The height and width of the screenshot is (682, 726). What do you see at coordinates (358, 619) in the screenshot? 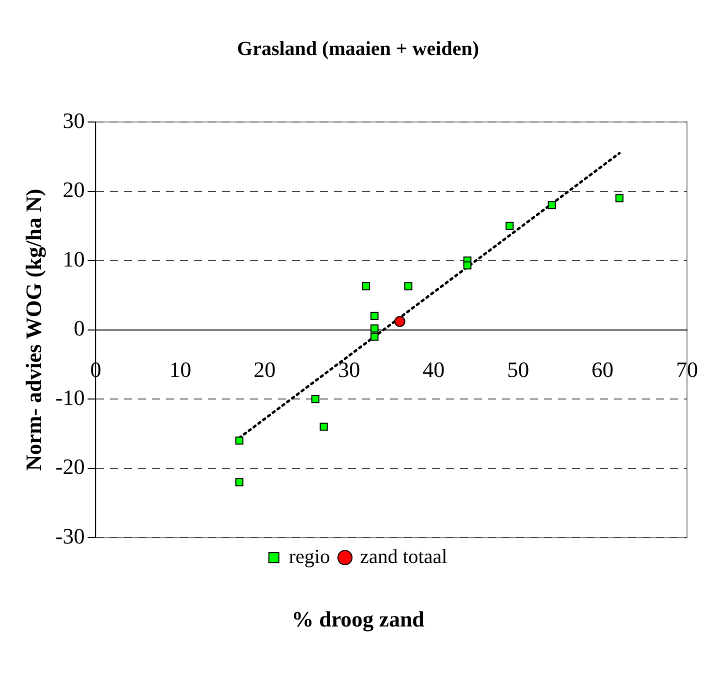
I see `x-axis-title: % droog zand` at bounding box center [358, 619].